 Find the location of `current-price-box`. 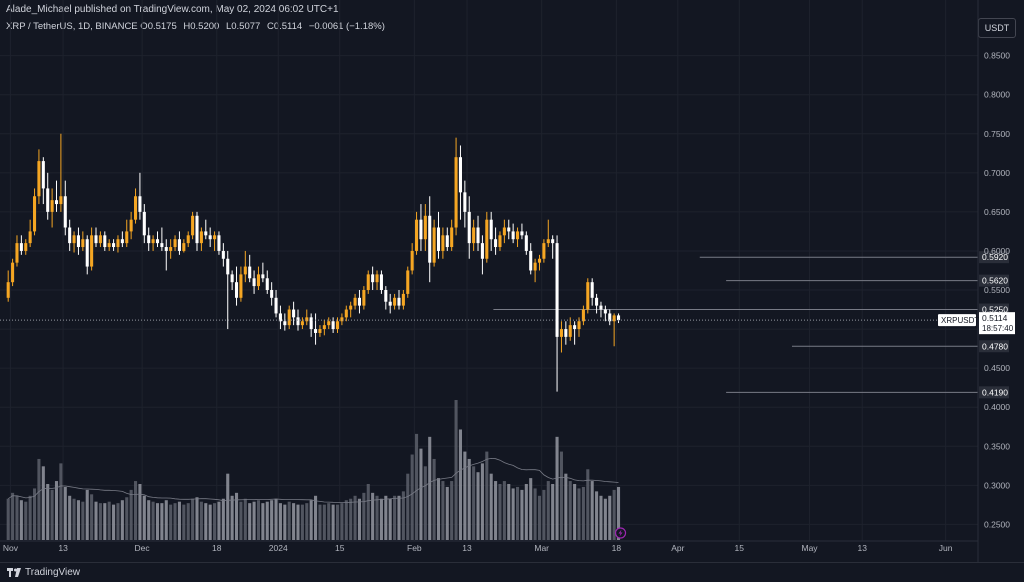

current-price-box is located at coordinates (997, 323).